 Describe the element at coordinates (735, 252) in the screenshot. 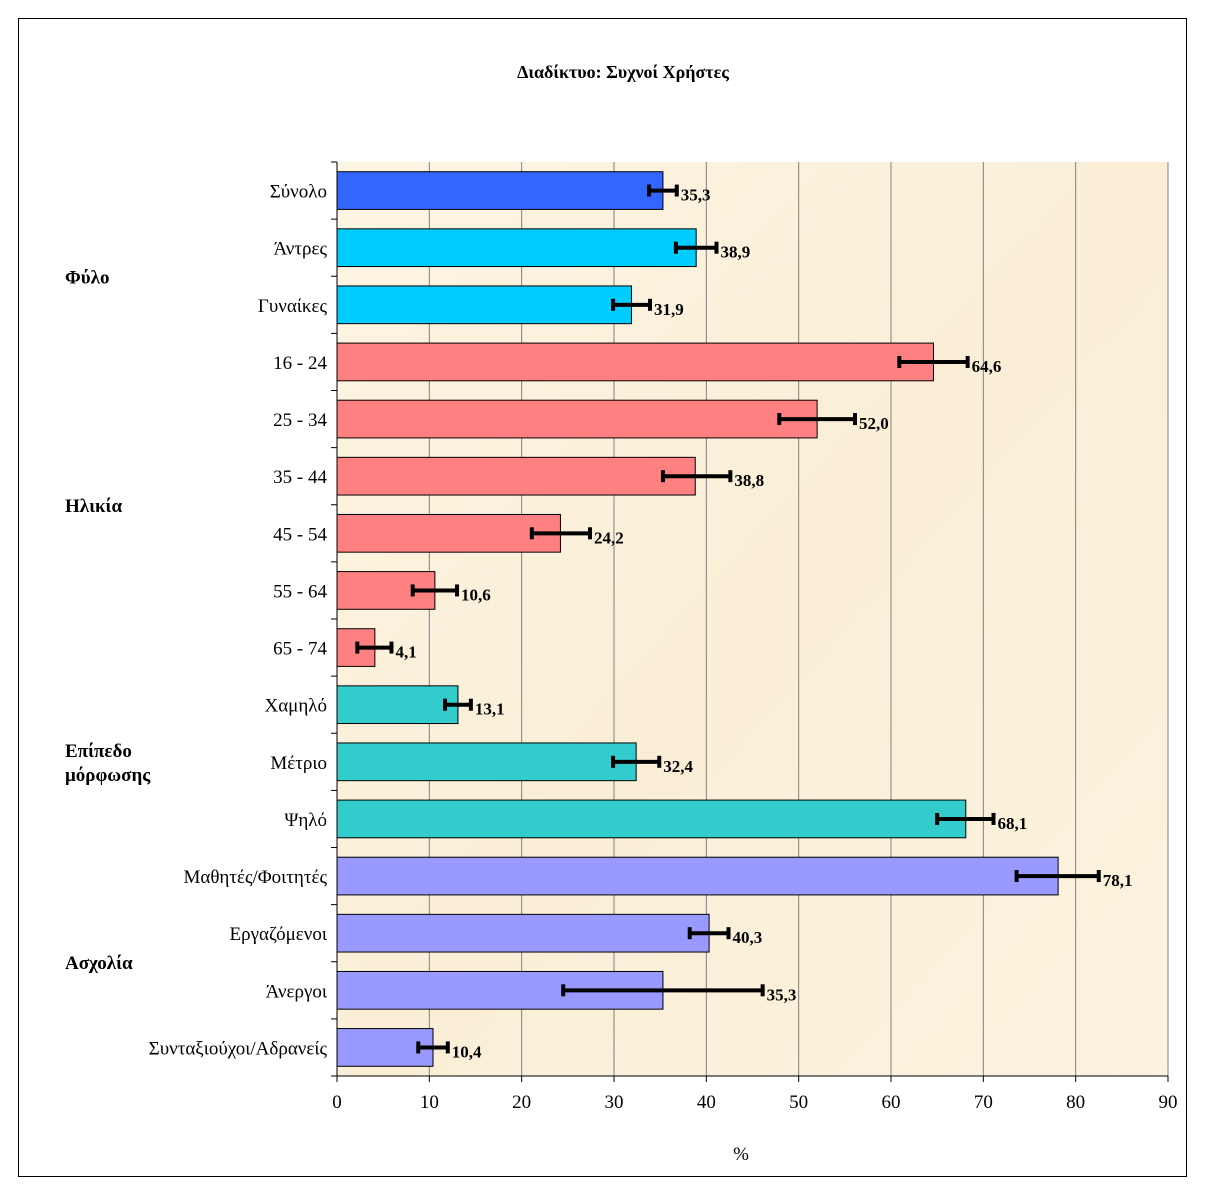

I see `data-label: 38,9` at that location.